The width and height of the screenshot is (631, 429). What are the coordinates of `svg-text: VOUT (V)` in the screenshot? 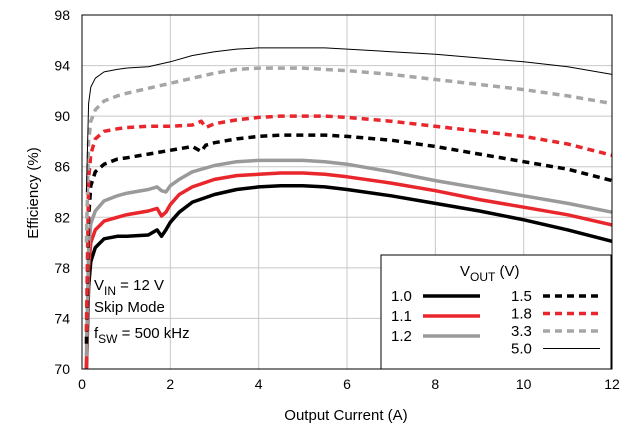 It's located at (490, 273).